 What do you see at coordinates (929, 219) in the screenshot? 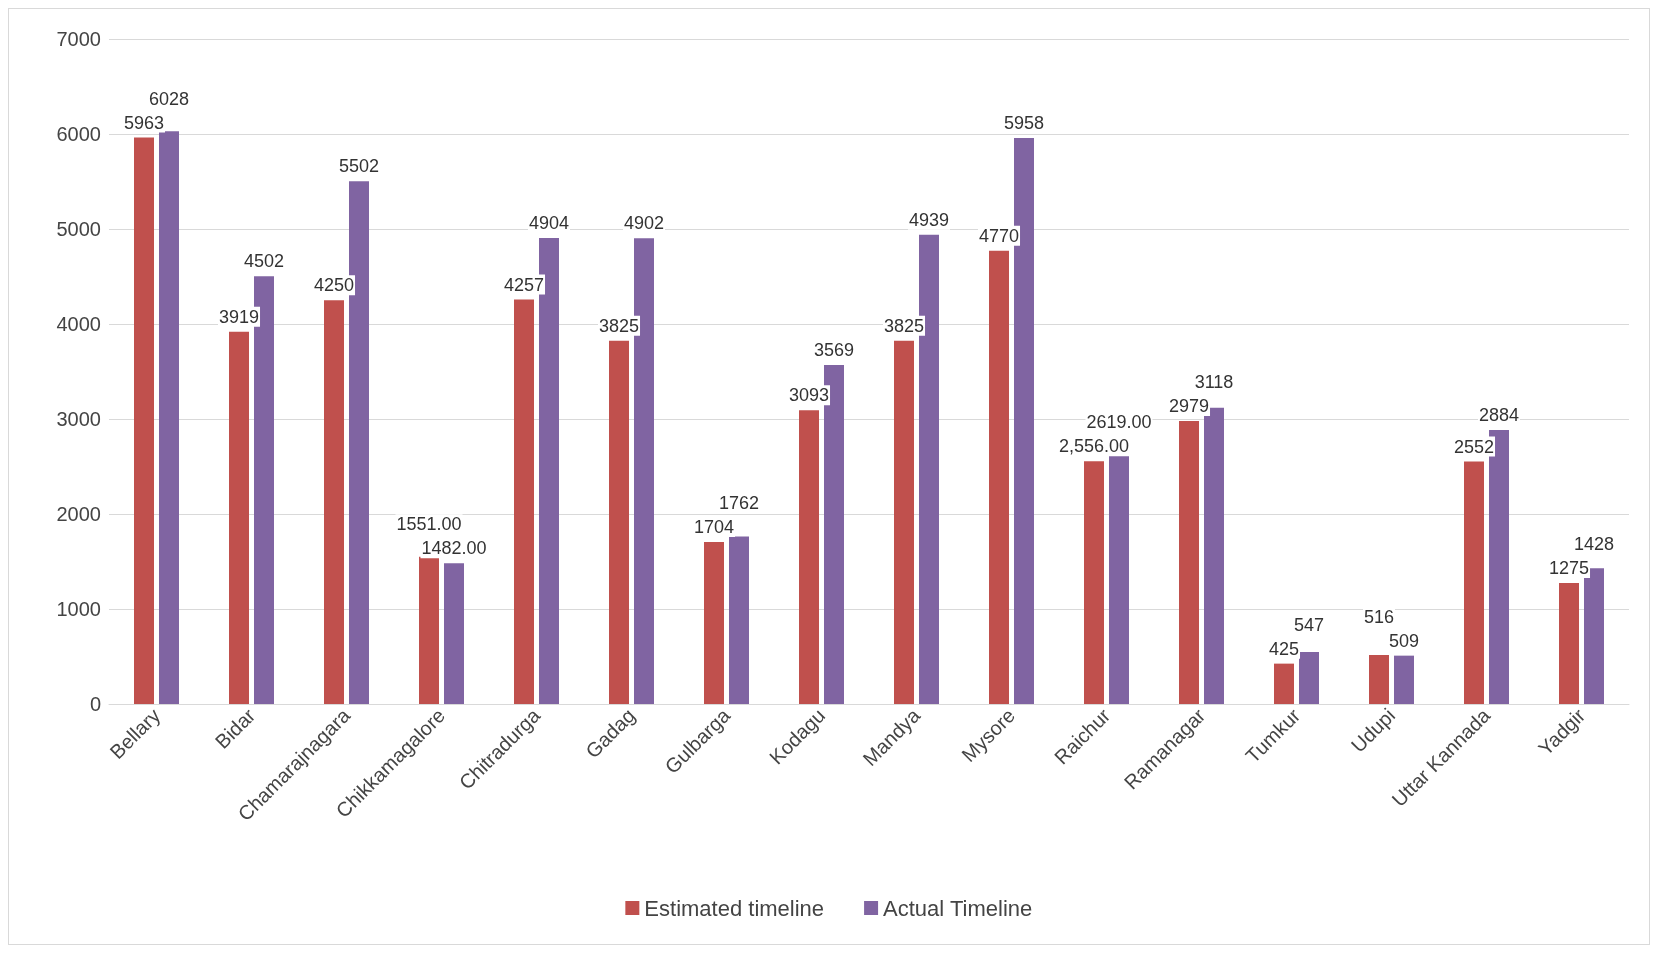
I see `data-label: 4939` at bounding box center [929, 219].